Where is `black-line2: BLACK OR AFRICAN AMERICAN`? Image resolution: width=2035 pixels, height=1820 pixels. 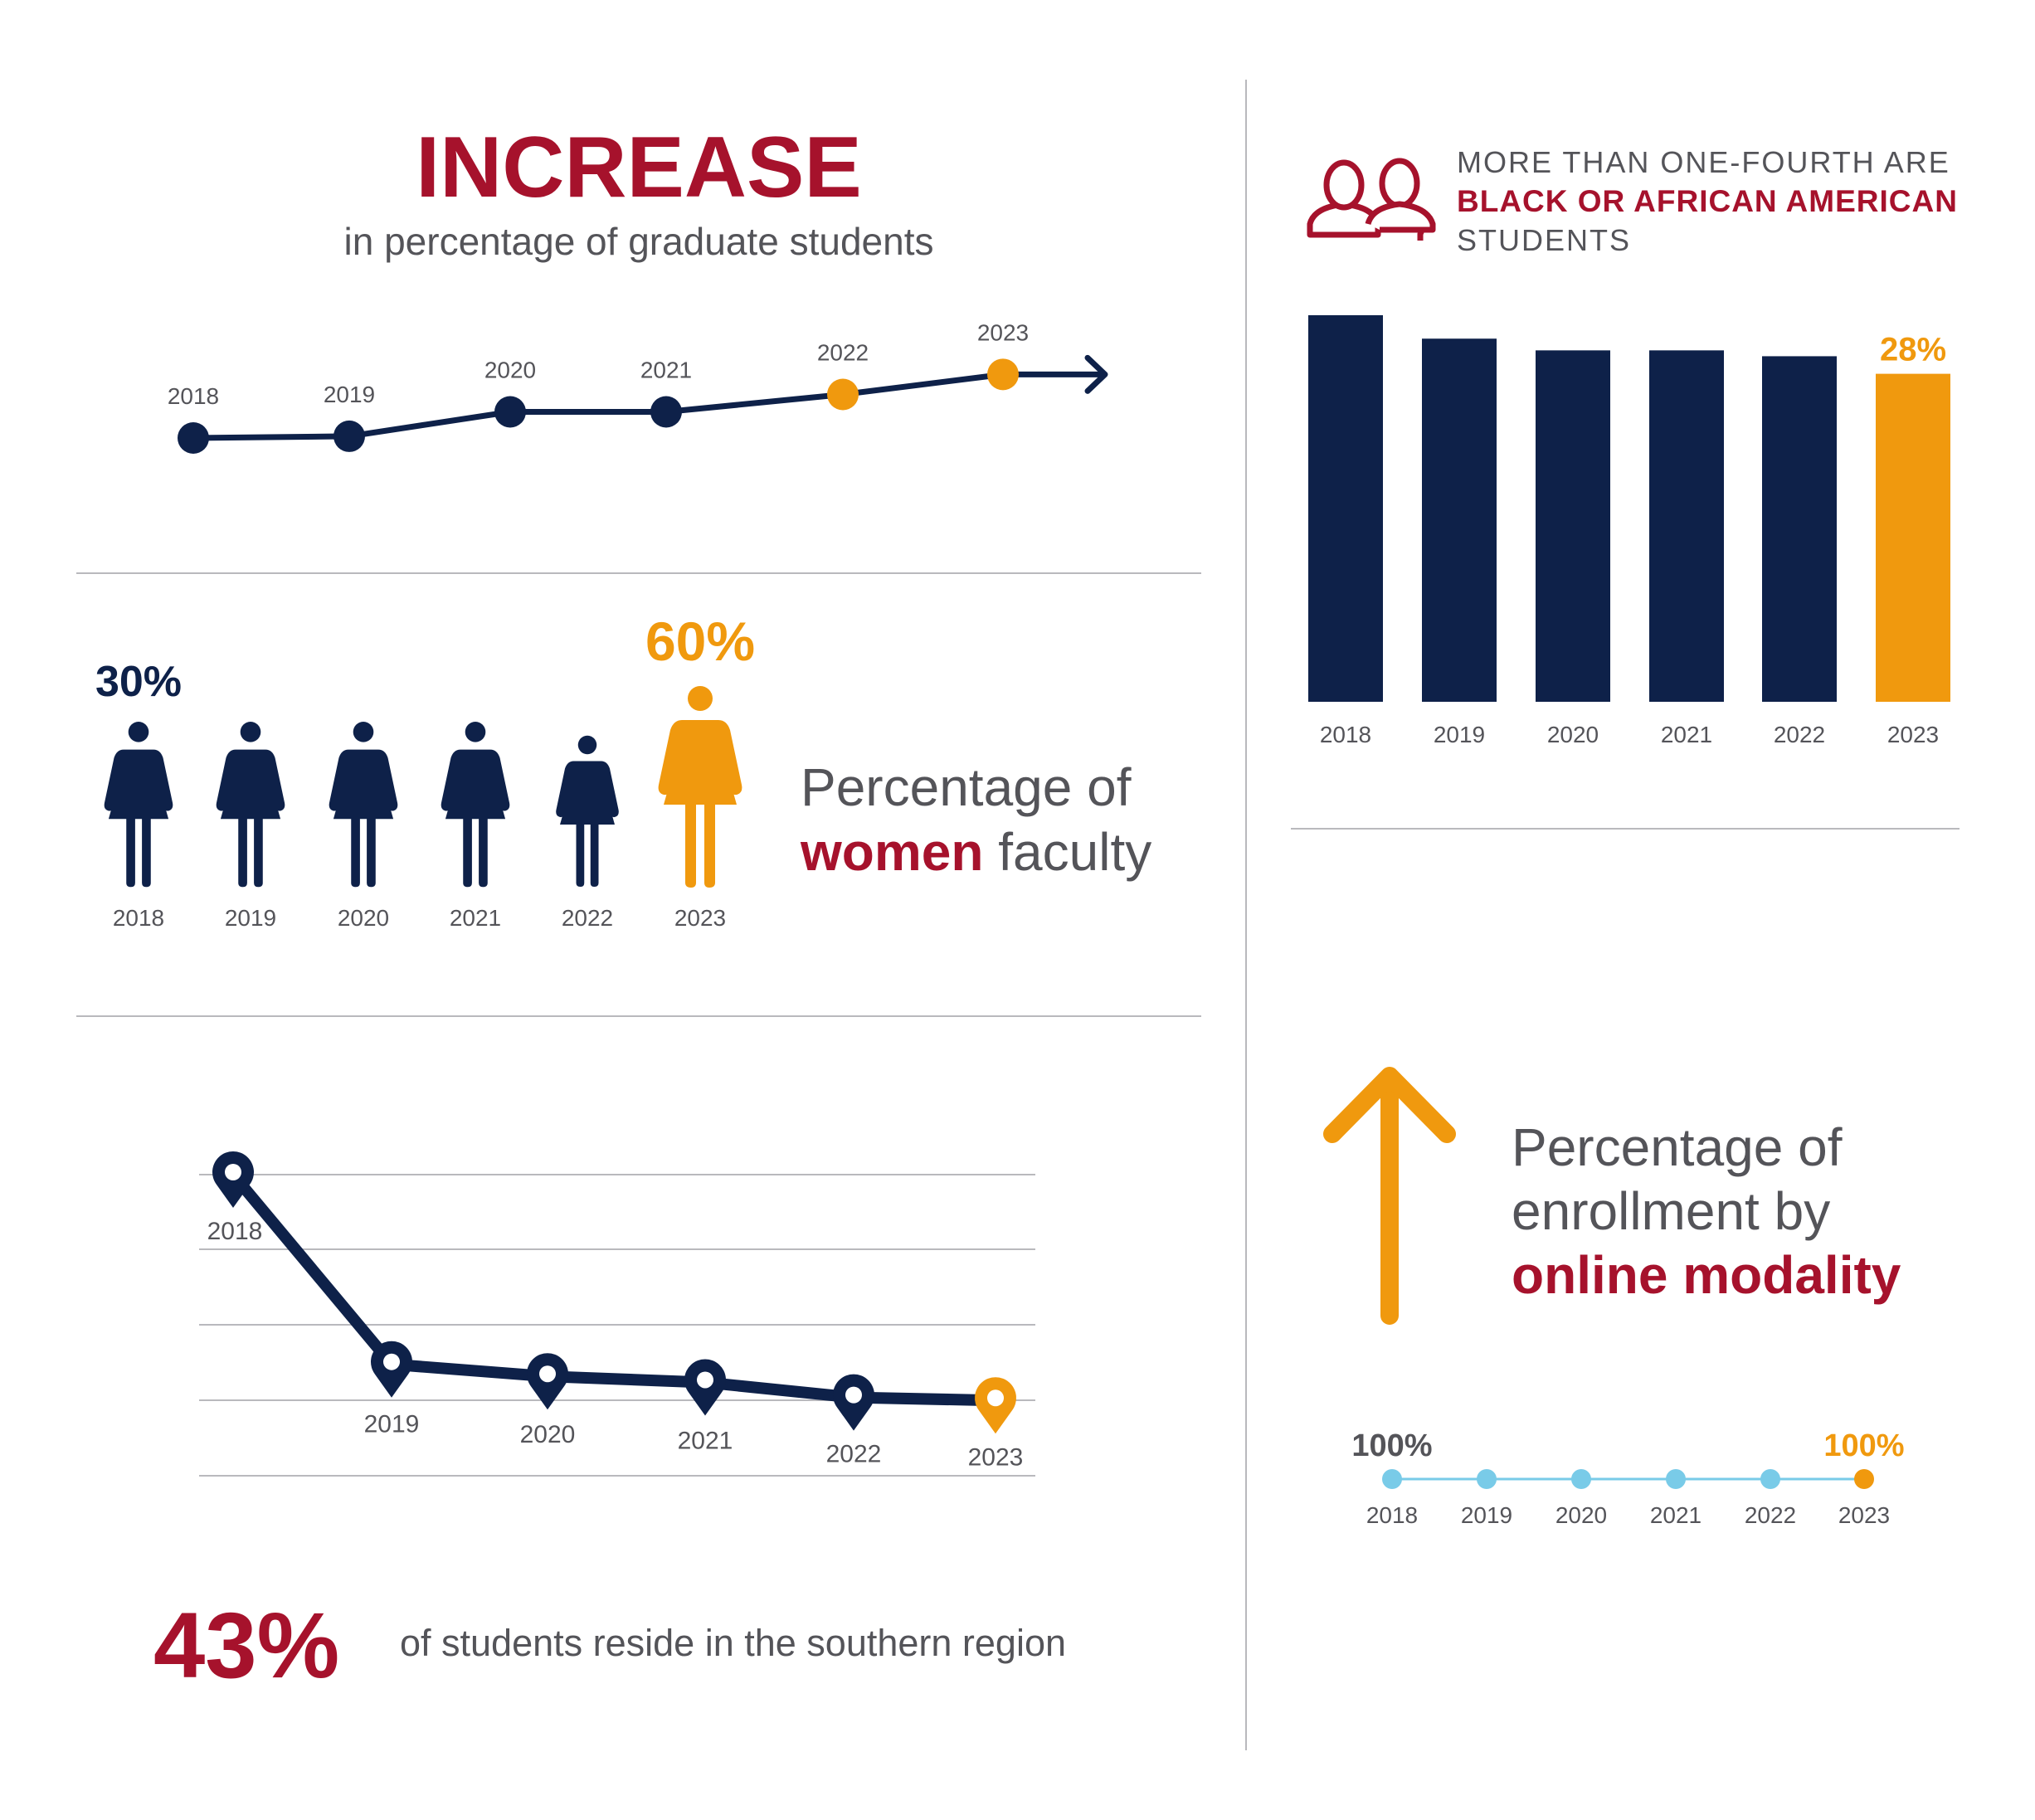 black-line2: BLACK OR AFRICAN AMERICAN is located at coordinates (1707, 201).